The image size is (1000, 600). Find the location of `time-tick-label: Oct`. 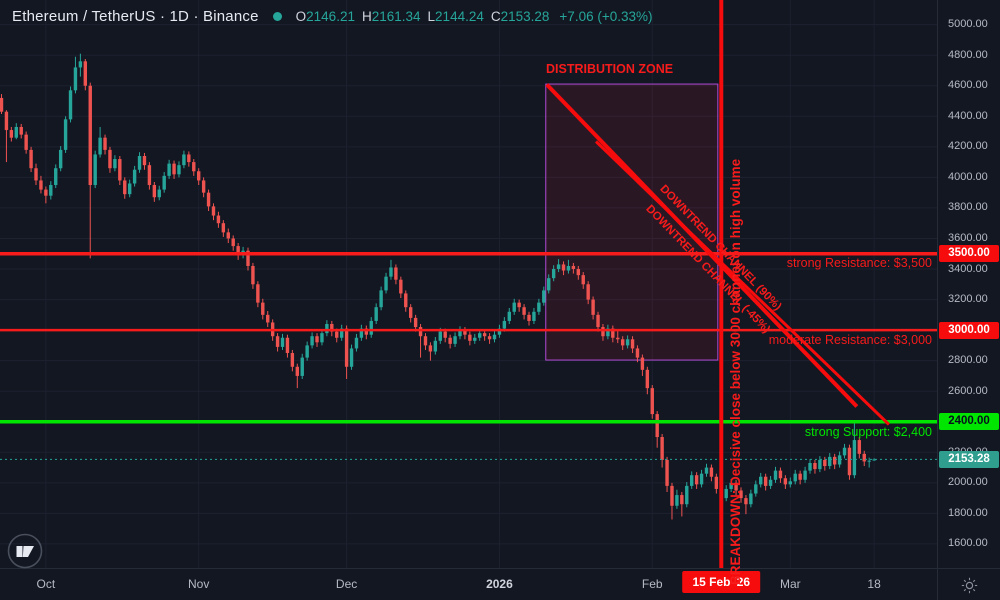

time-tick-label: Oct is located at coordinates (46, 584).